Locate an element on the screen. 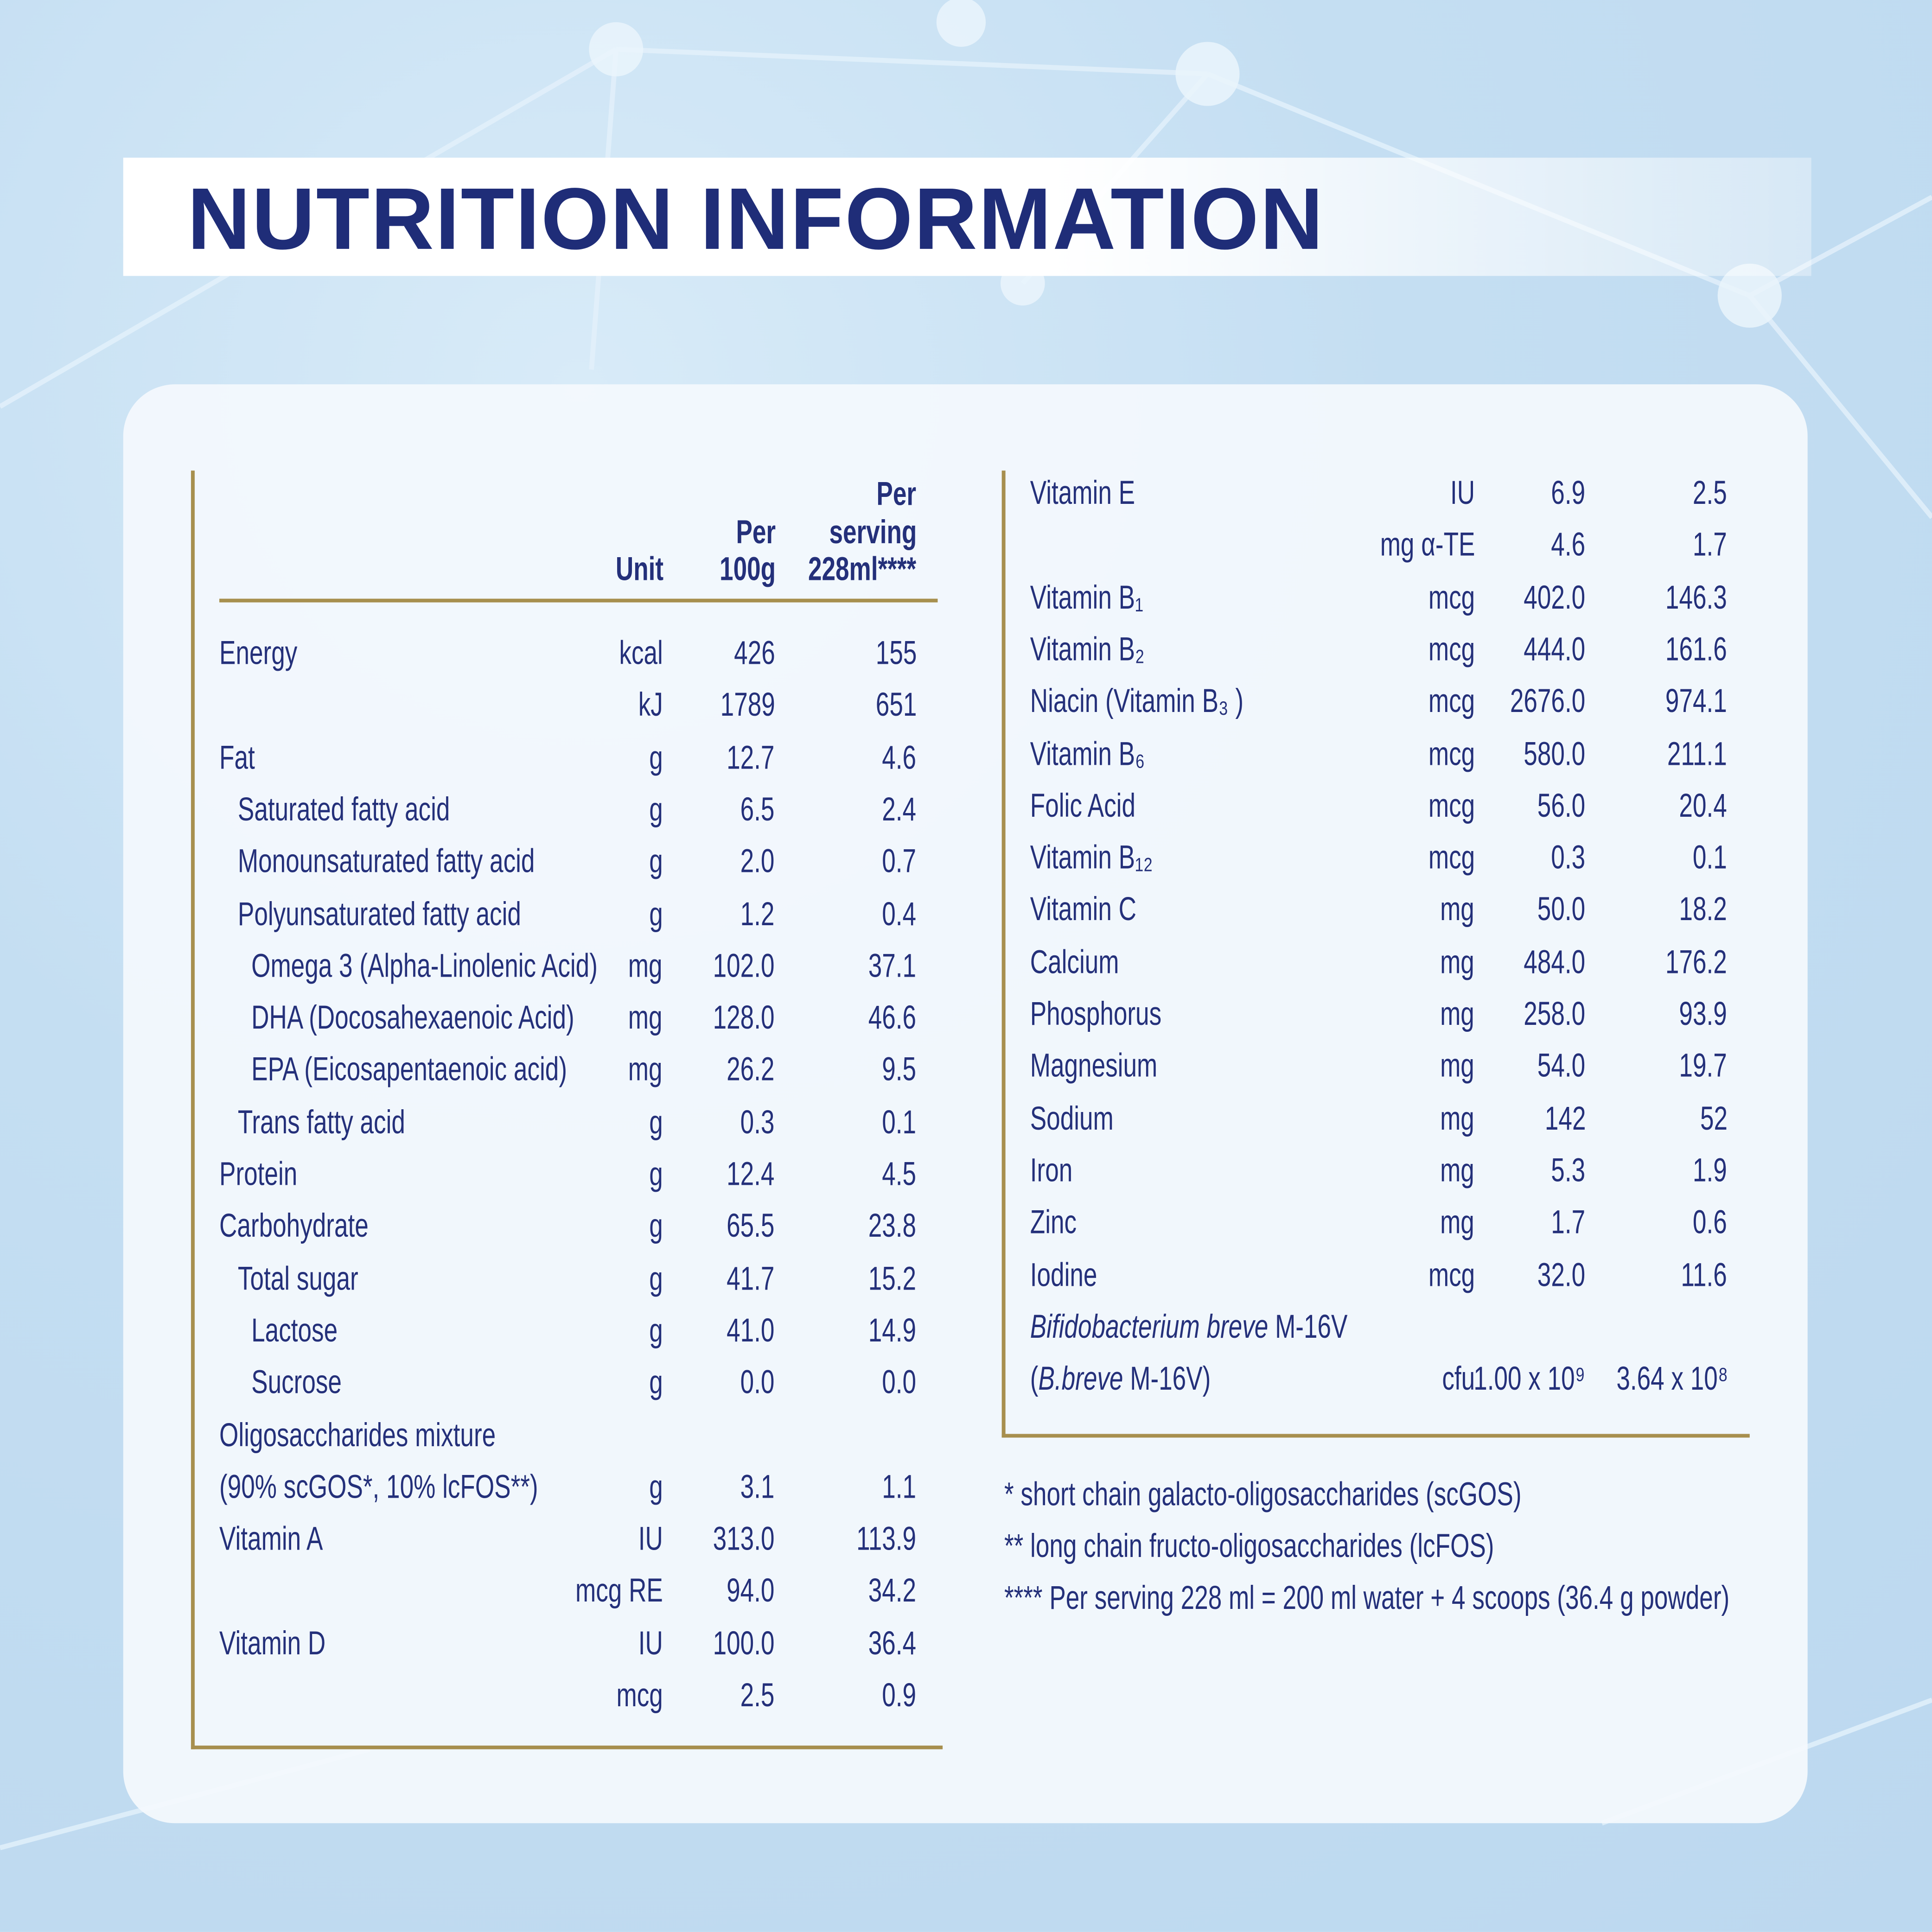 The width and height of the screenshot is (1932, 1932). row-per-100g-text: 50.0 is located at coordinates (1561, 909).